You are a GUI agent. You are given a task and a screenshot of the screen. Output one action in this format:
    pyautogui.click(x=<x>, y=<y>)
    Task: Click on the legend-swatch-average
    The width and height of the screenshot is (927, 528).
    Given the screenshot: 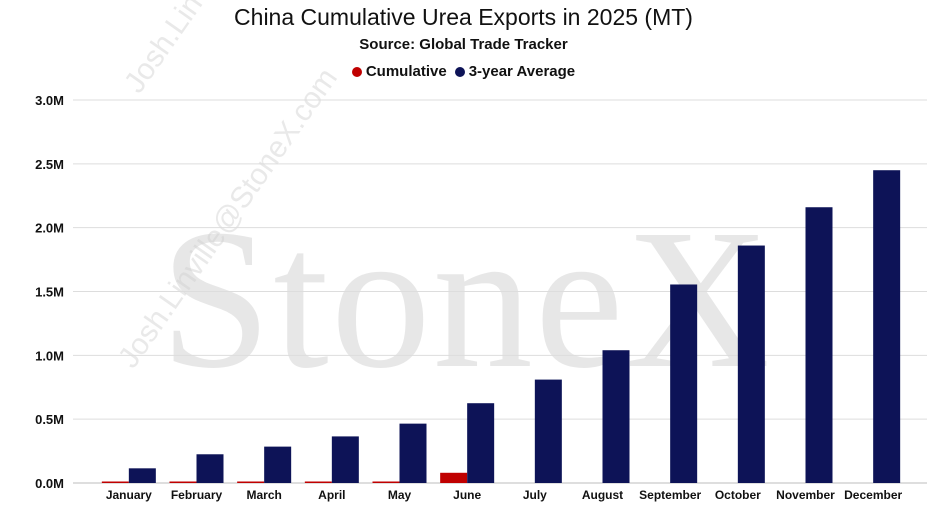 What is the action you would take?
    pyautogui.click(x=459, y=71)
    